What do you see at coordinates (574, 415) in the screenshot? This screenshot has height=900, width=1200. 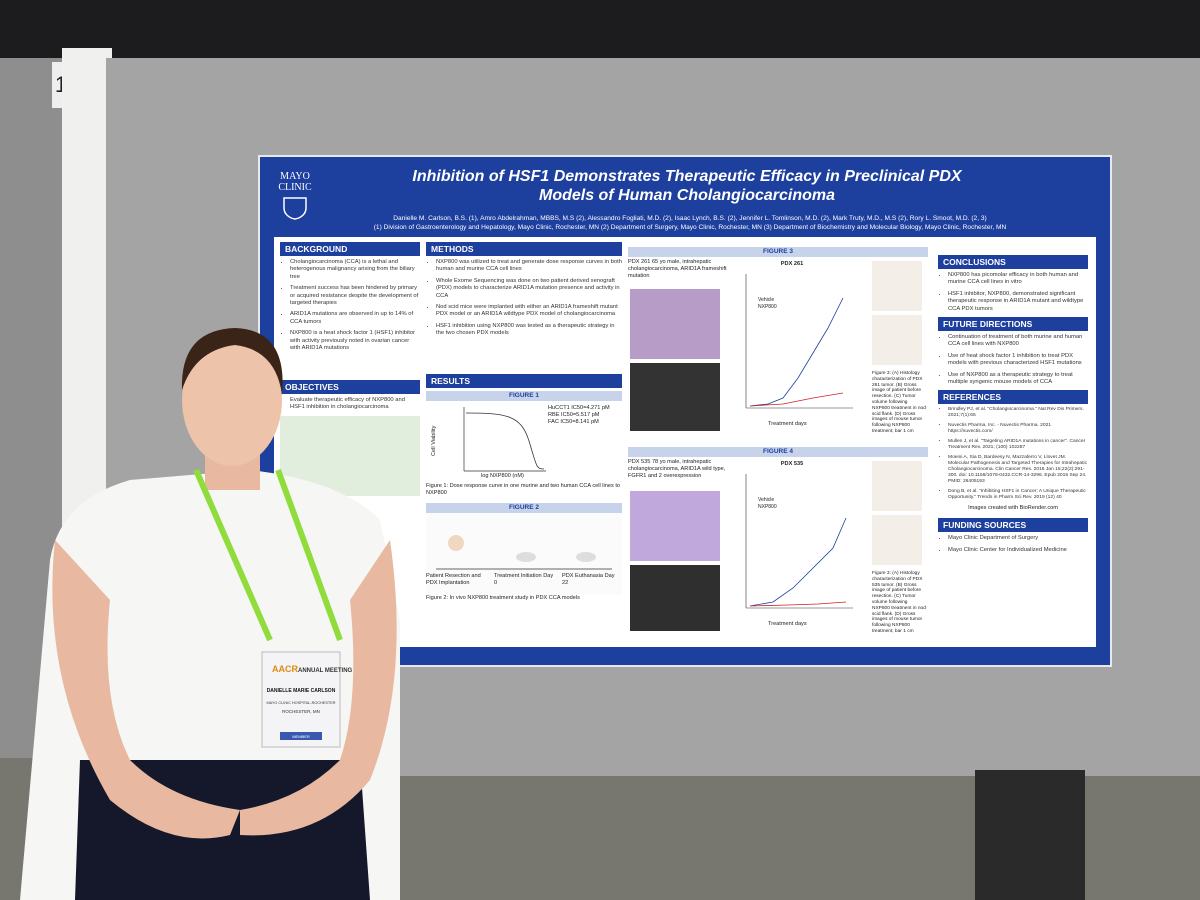 I see `label-item: RBE IC50=5.517 pM` at bounding box center [574, 415].